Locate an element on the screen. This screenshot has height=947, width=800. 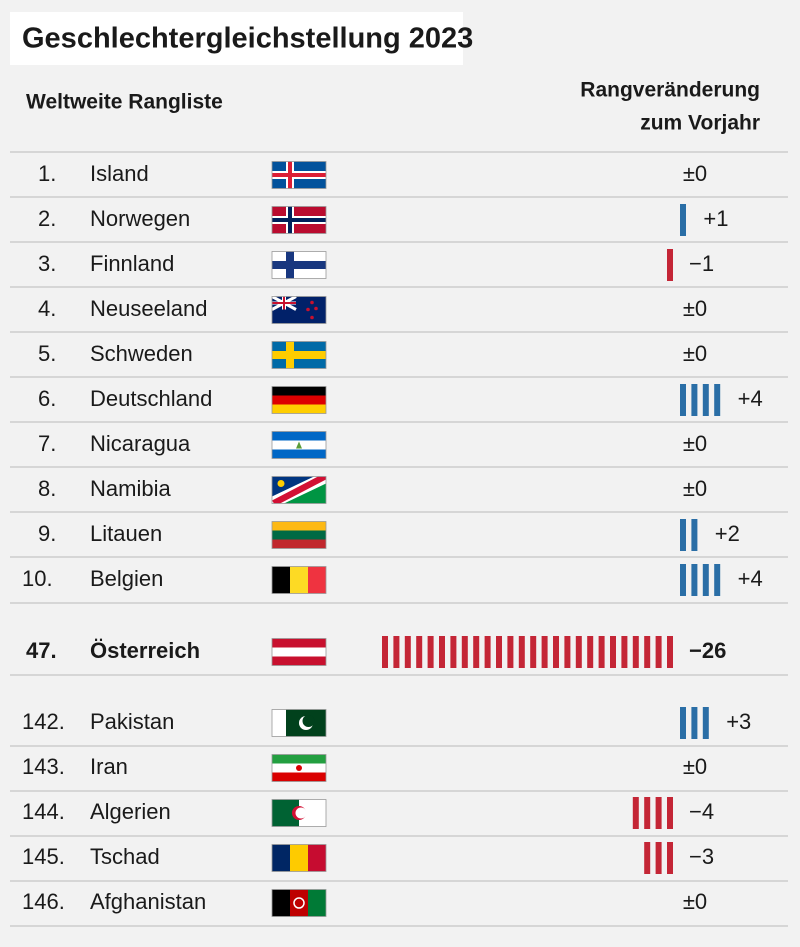
rank: 6. is located at coordinates (47, 398).